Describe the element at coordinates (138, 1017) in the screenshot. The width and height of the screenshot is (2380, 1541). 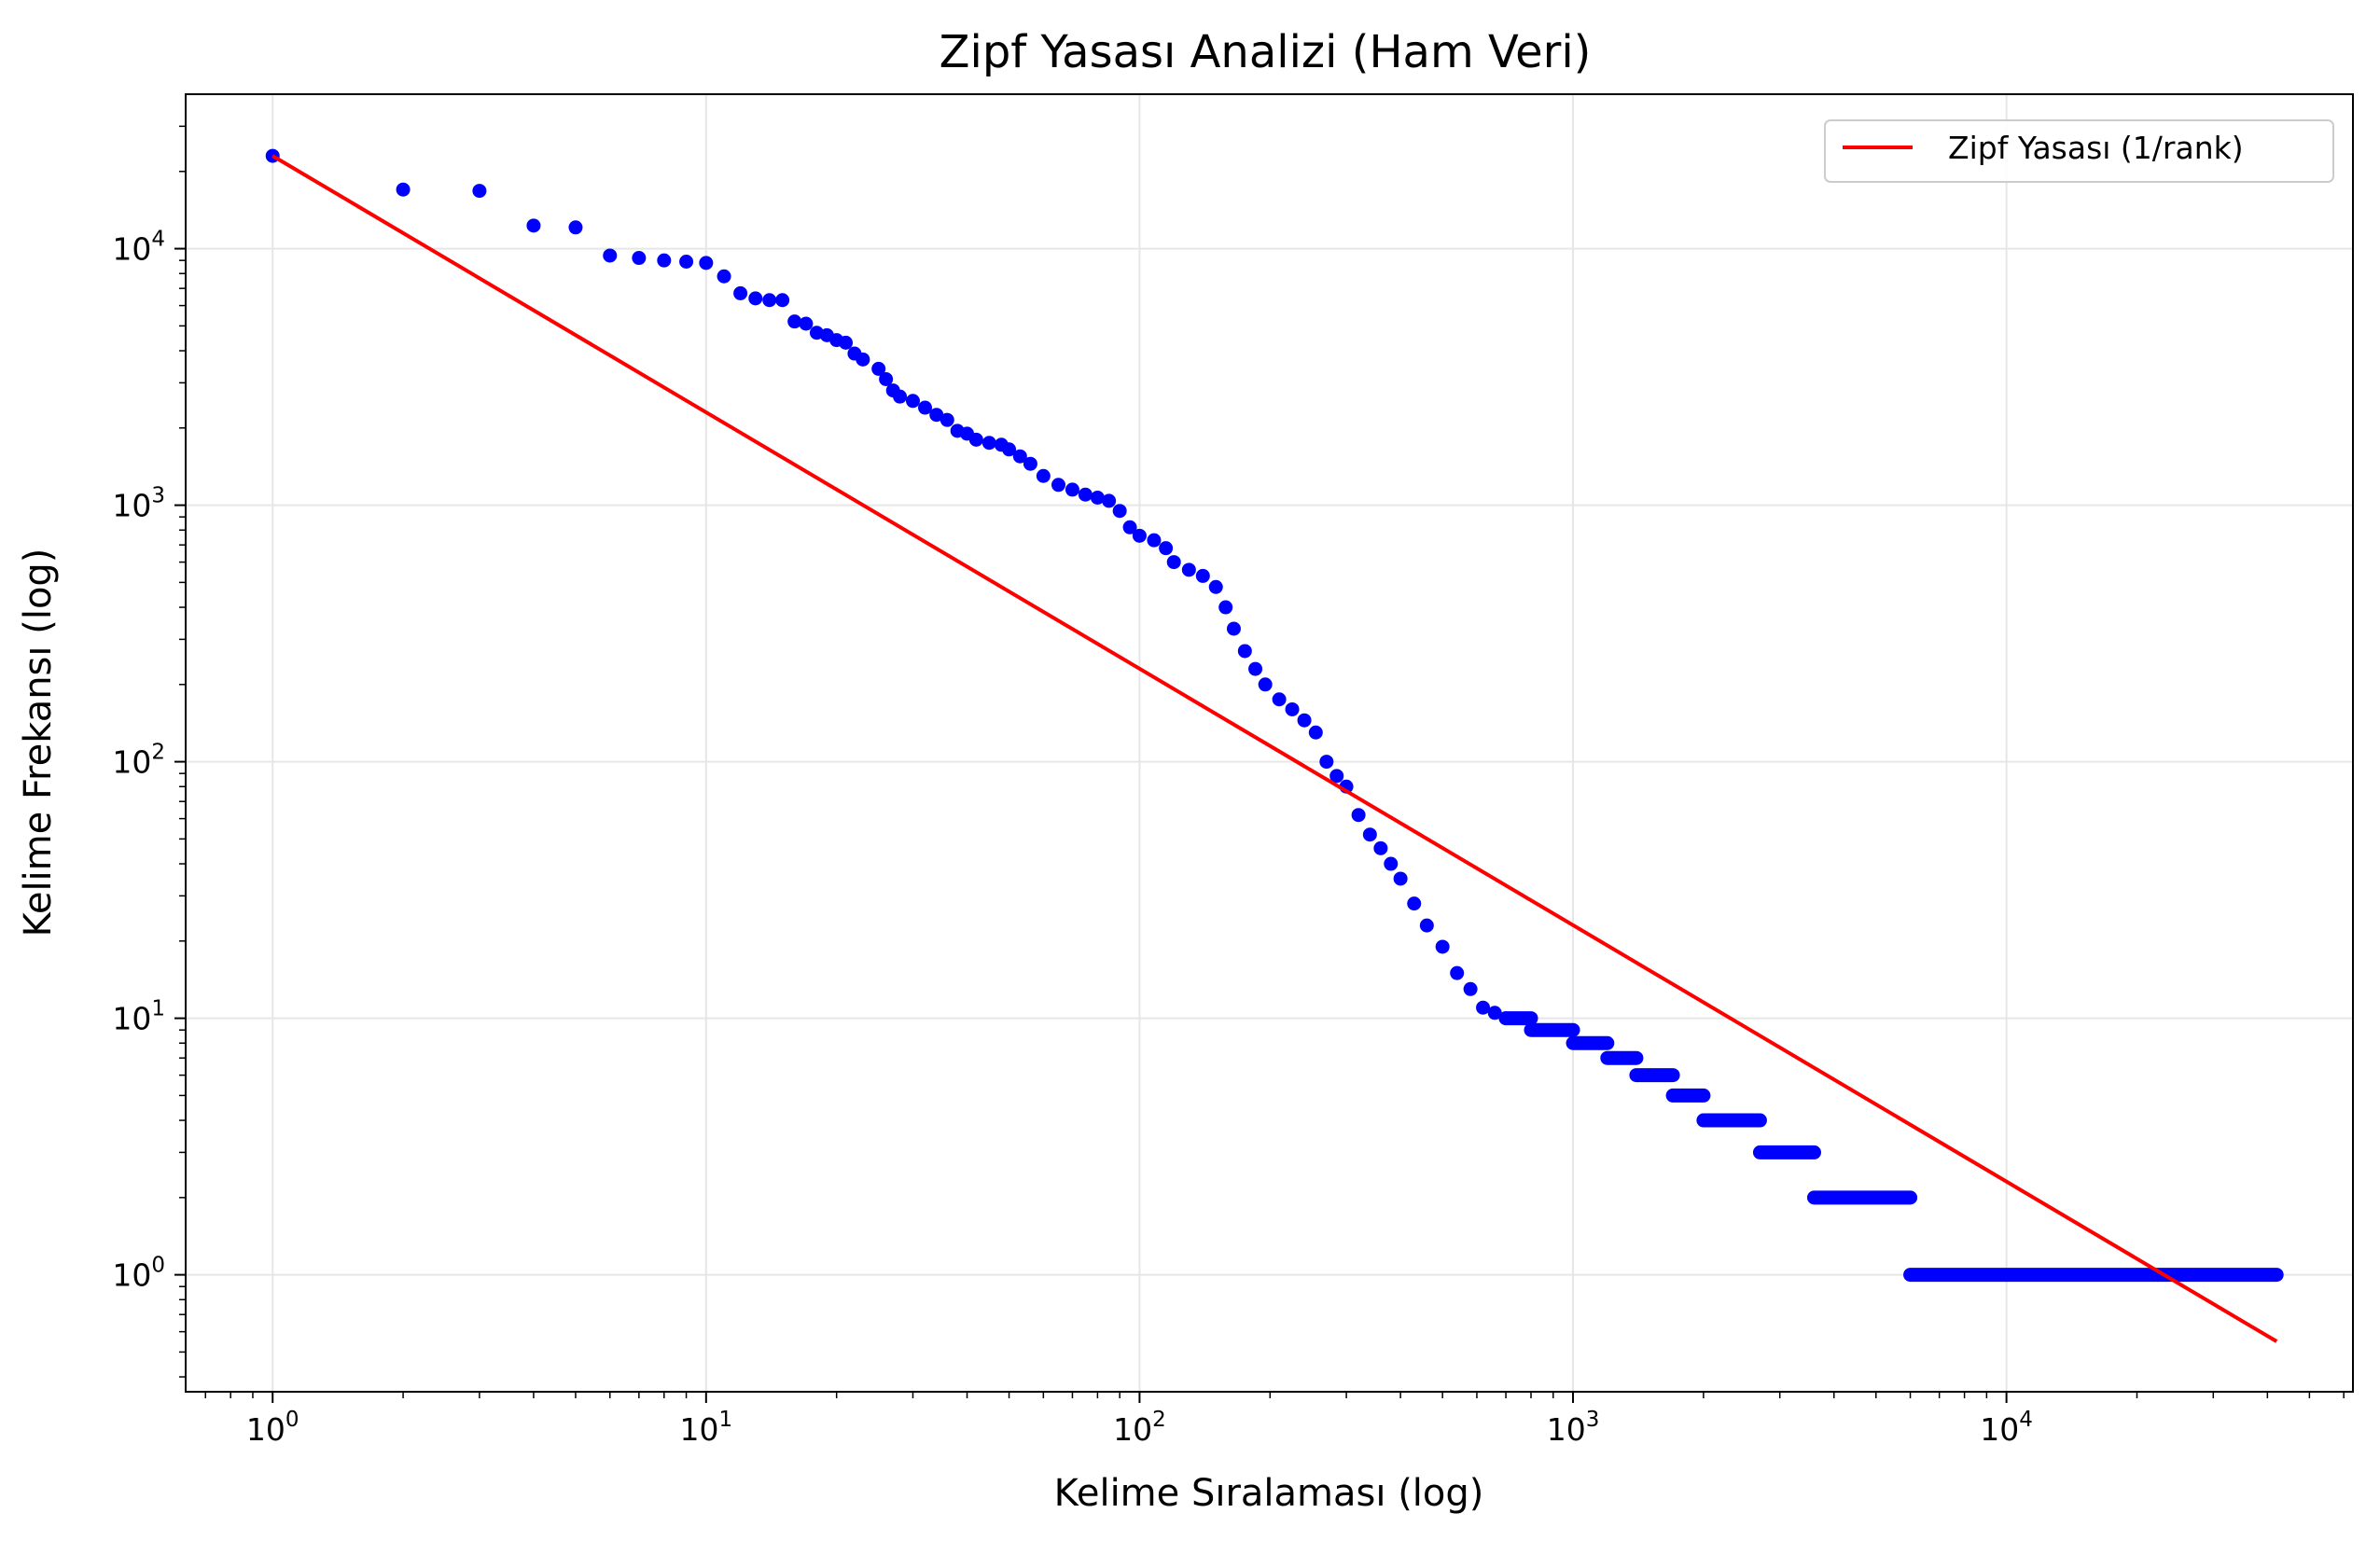
I see `y-tick-label: 101` at that location.